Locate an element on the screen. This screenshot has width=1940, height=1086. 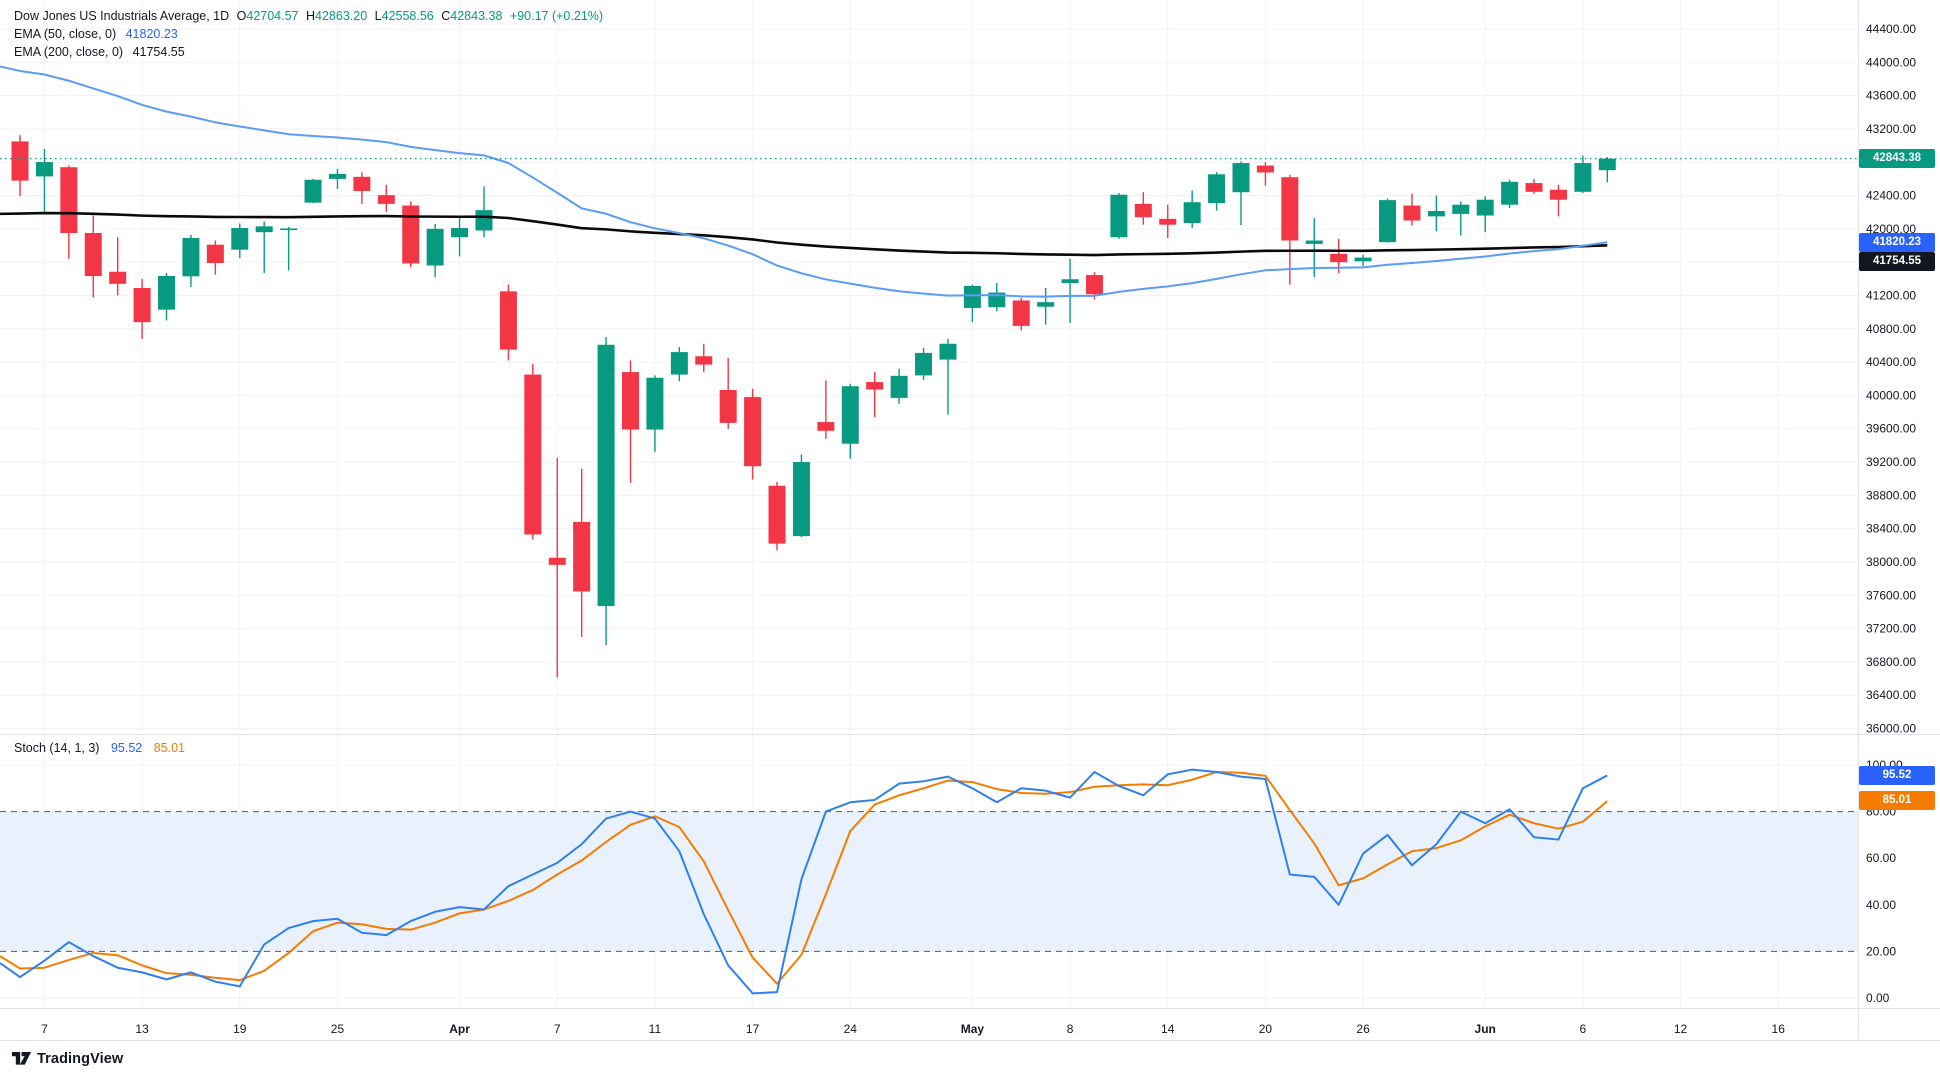
svg-text: 43200.00 is located at coordinates (1891, 129).